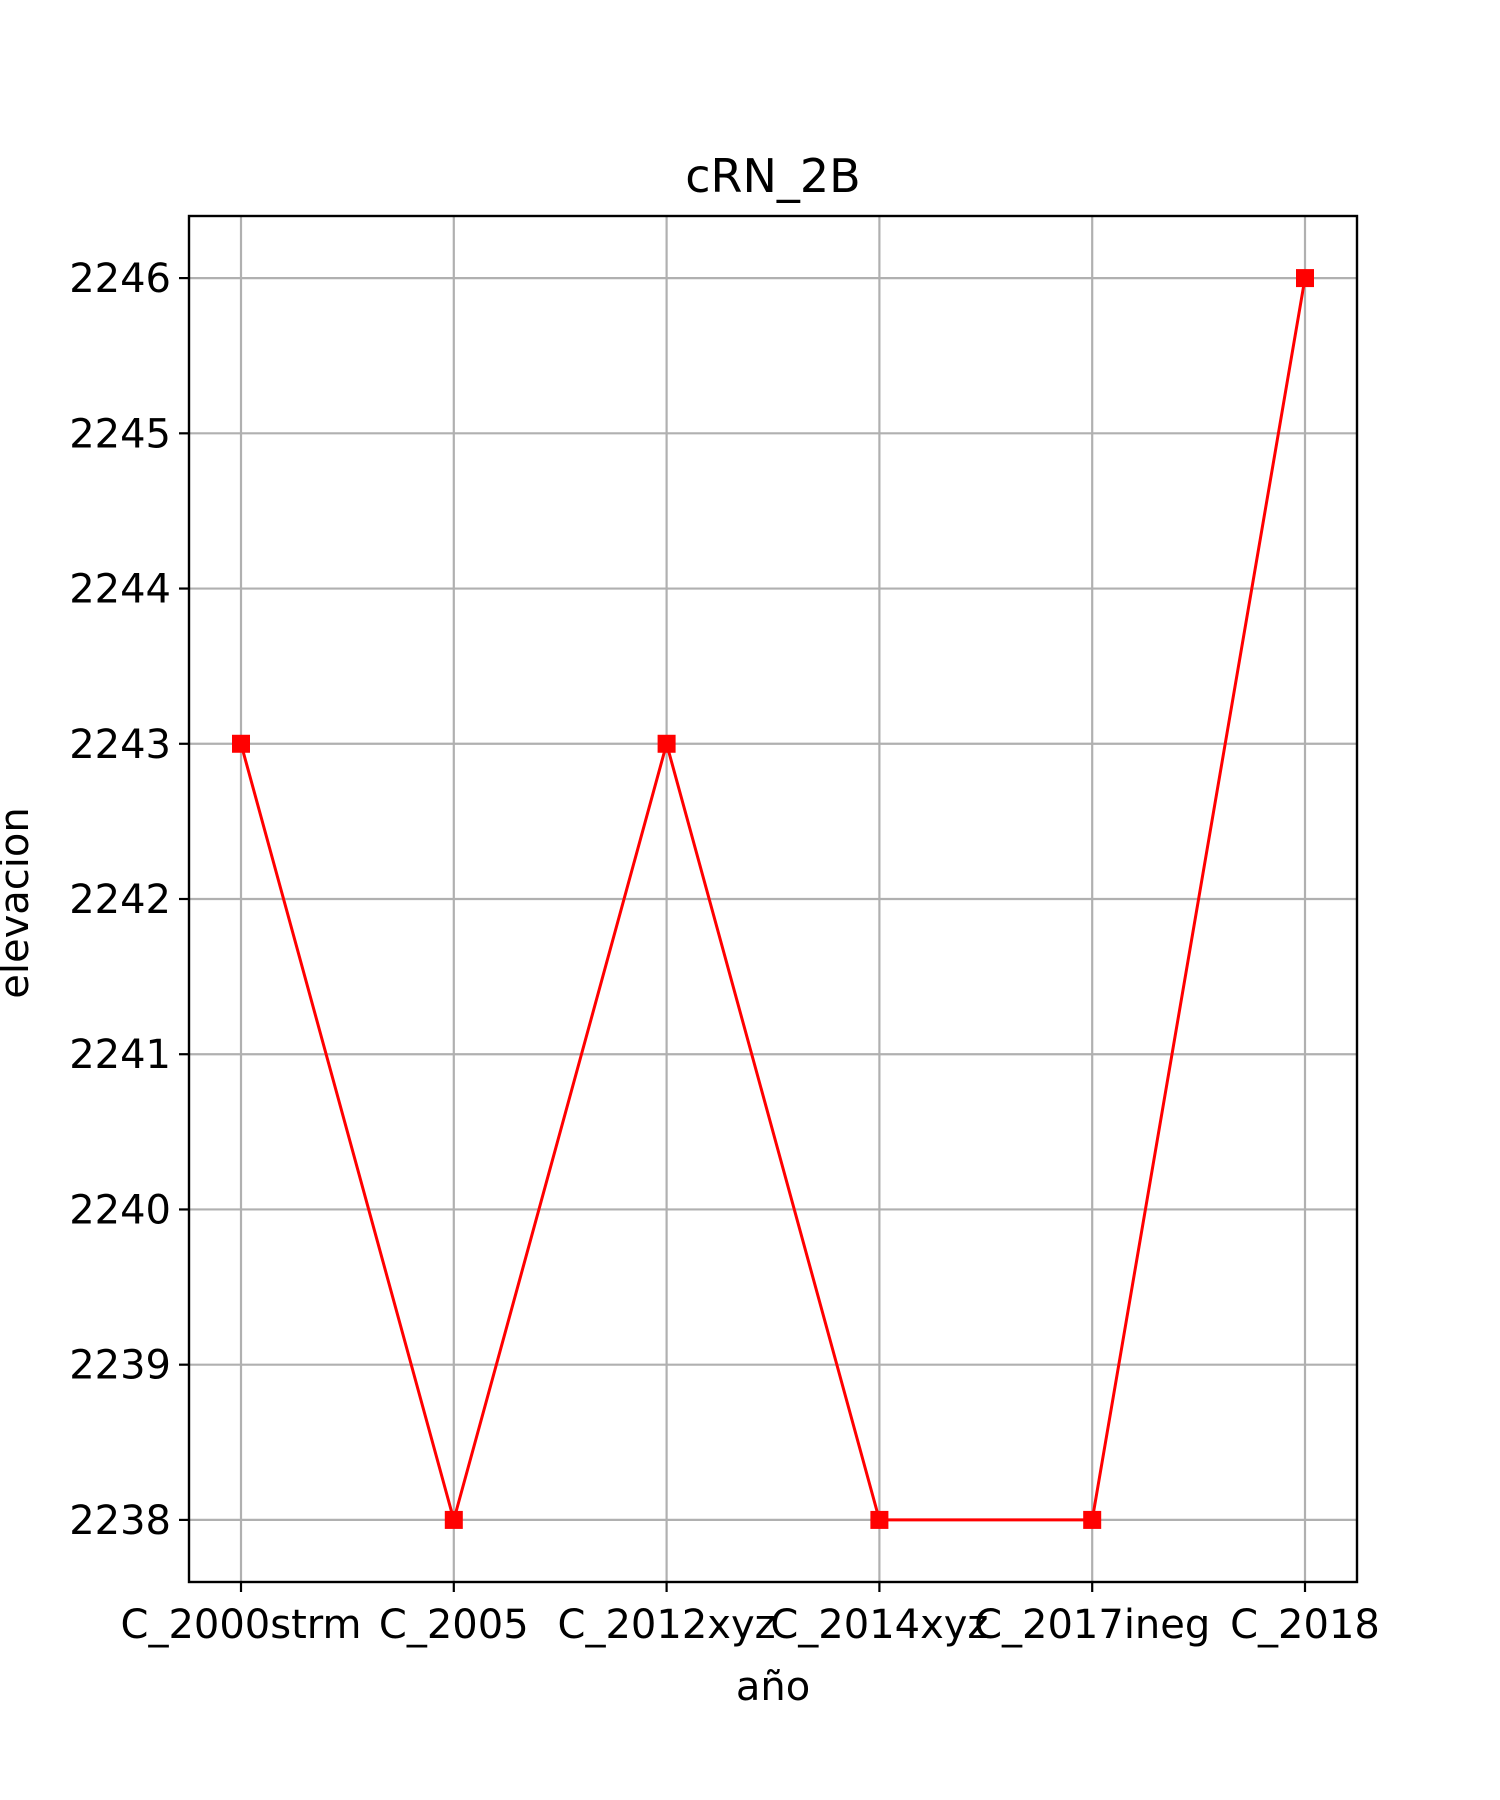 The image size is (1500, 1800). I want to click on y-axis: 2238 2239 2240 2241 2242 2243 2244 2245 2246, so click(129, 900).